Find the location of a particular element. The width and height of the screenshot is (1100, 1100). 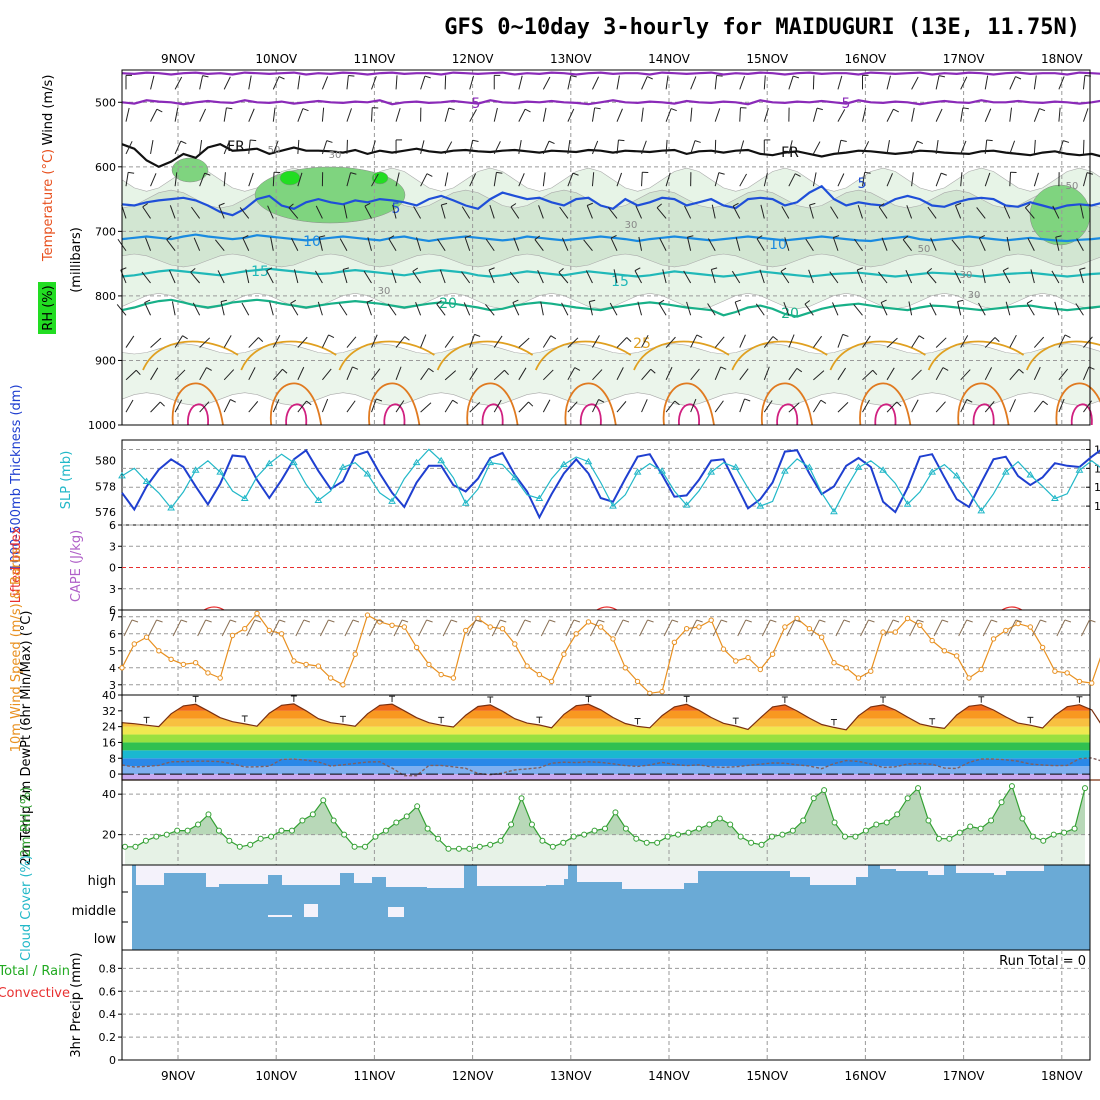

thickness-line is located at coordinates (610, 484).